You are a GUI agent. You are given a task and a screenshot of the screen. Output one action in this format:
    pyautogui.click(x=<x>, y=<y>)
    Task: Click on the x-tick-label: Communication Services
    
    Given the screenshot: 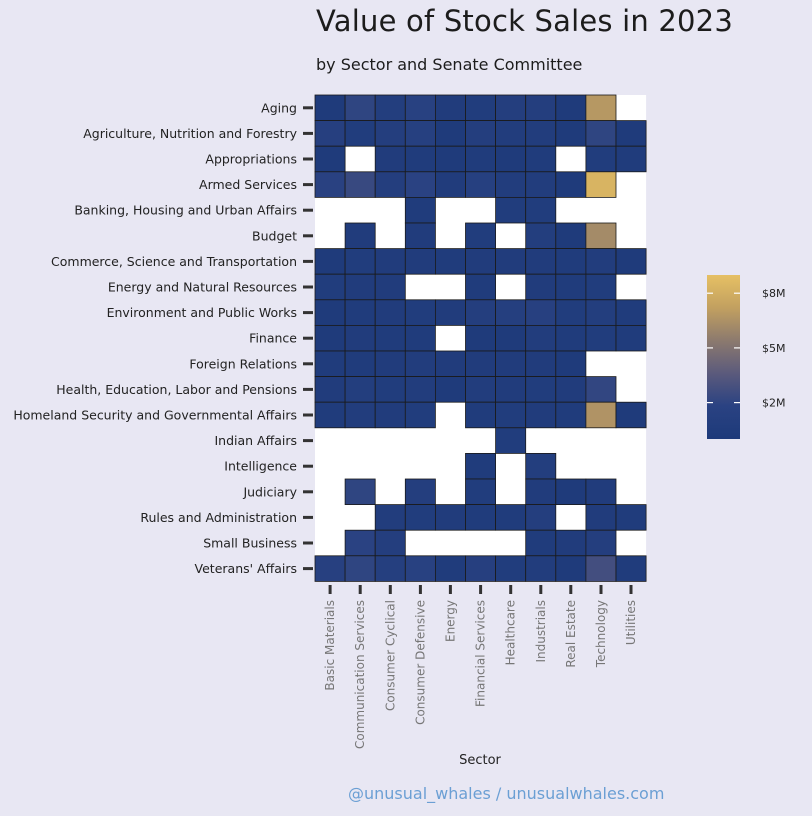 What is the action you would take?
    pyautogui.click(x=360, y=674)
    